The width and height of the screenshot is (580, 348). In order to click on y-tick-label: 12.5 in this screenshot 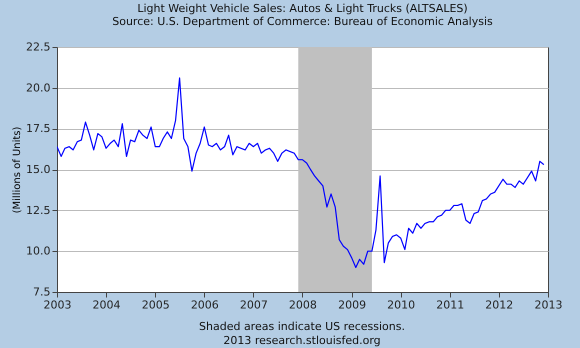, I will do `click(38, 210)`.